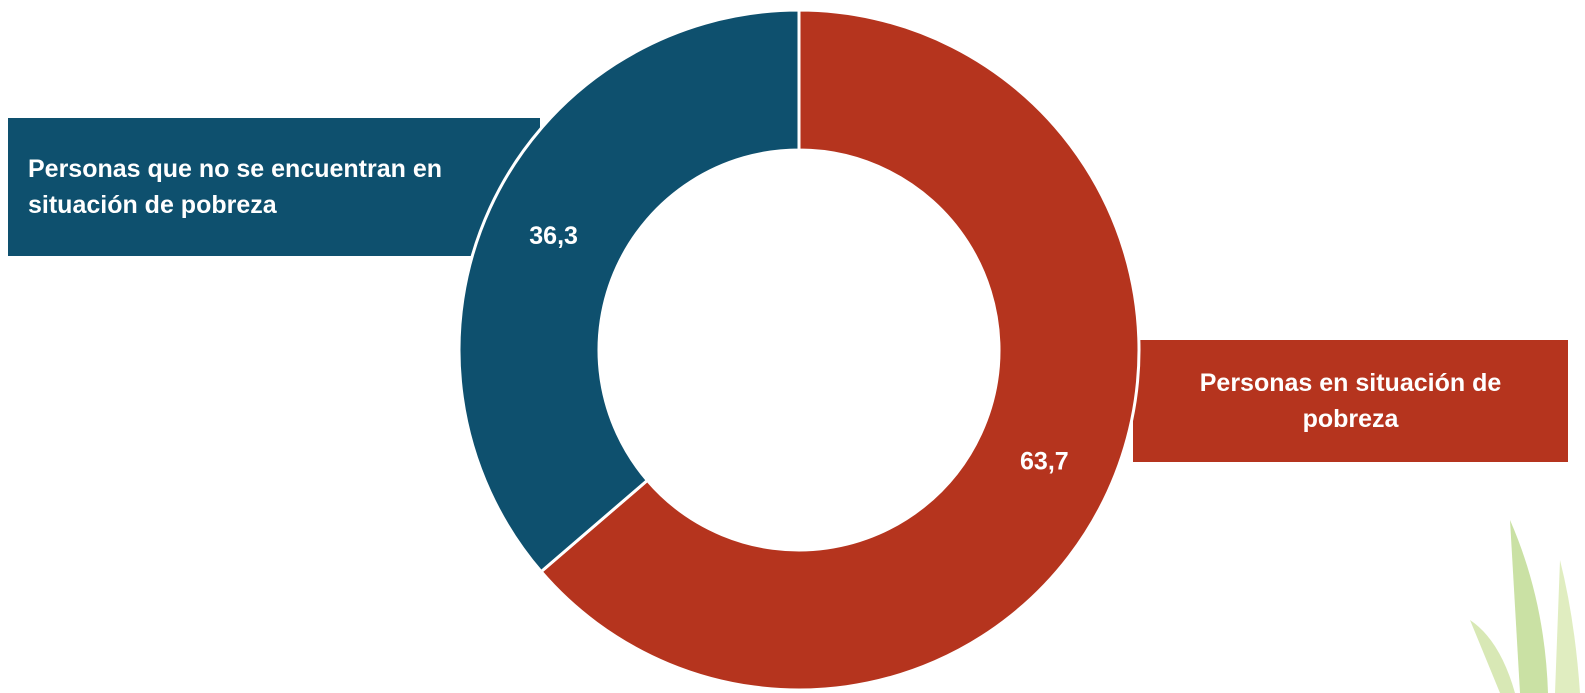 The image size is (1585, 693). I want to click on value-label: 63,7, so click(1044, 461).